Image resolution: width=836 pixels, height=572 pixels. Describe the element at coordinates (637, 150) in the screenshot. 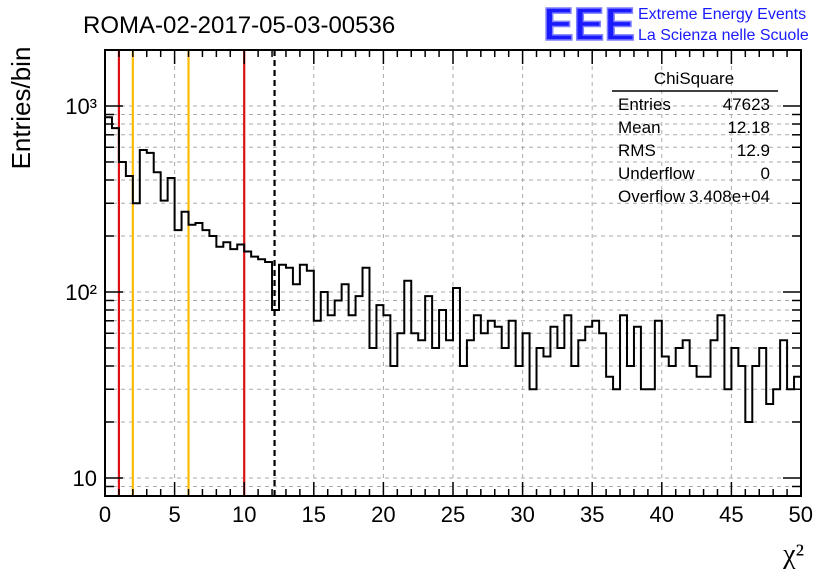

I see `stats-row-label: RMS` at that location.